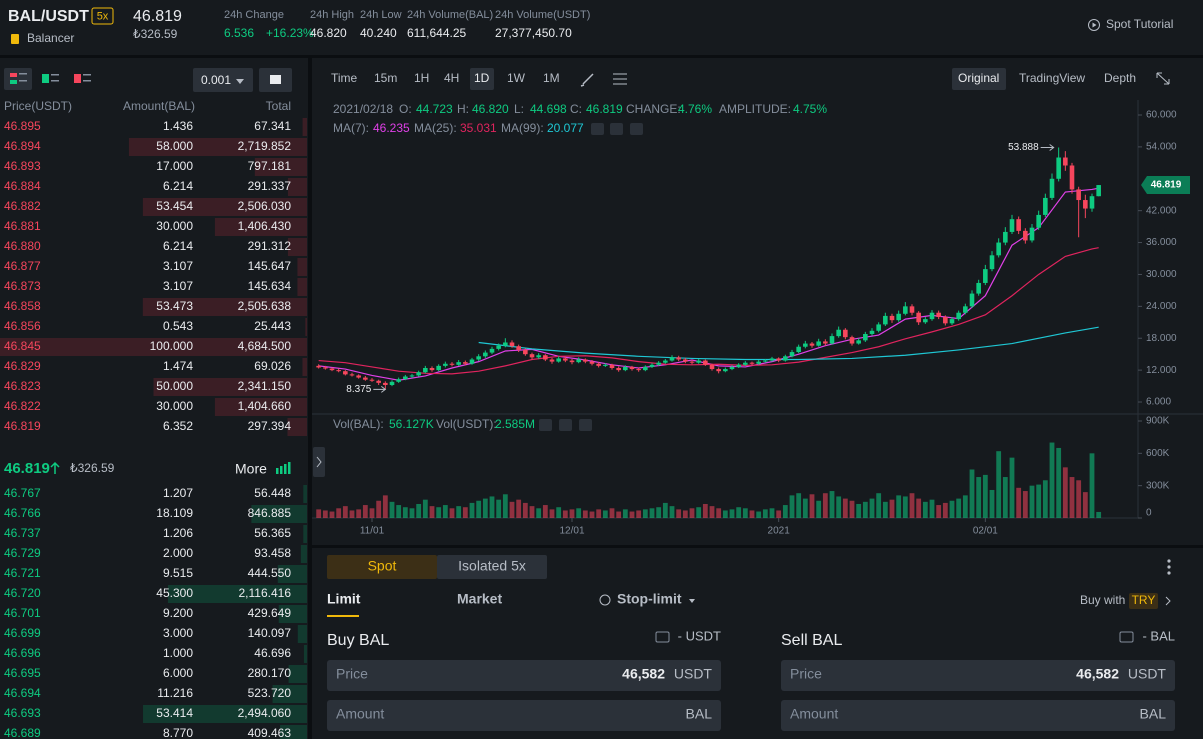 The height and width of the screenshot is (739, 1203). What do you see at coordinates (178, 673) in the screenshot?
I see `order-amount: 6.000` at bounding box center [178, 673].